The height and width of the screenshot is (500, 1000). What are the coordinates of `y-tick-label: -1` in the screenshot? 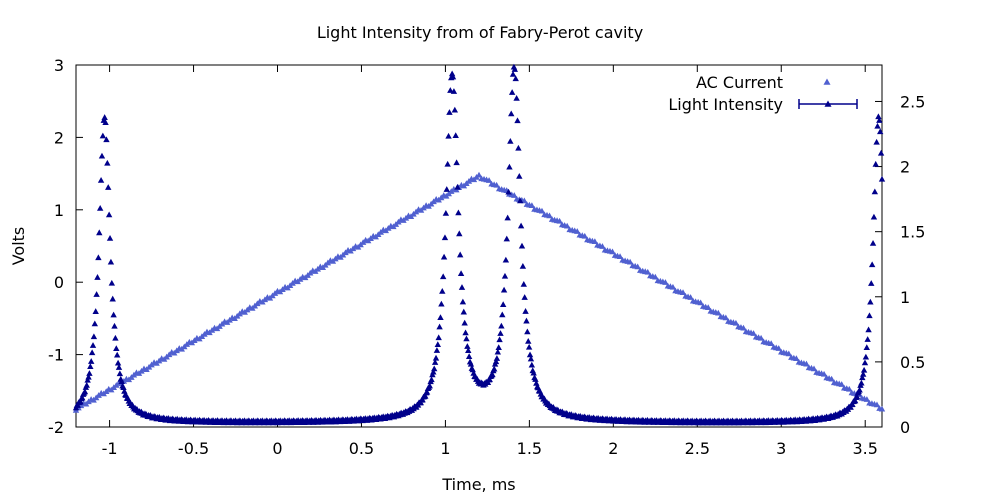 It's located at (56, 355).